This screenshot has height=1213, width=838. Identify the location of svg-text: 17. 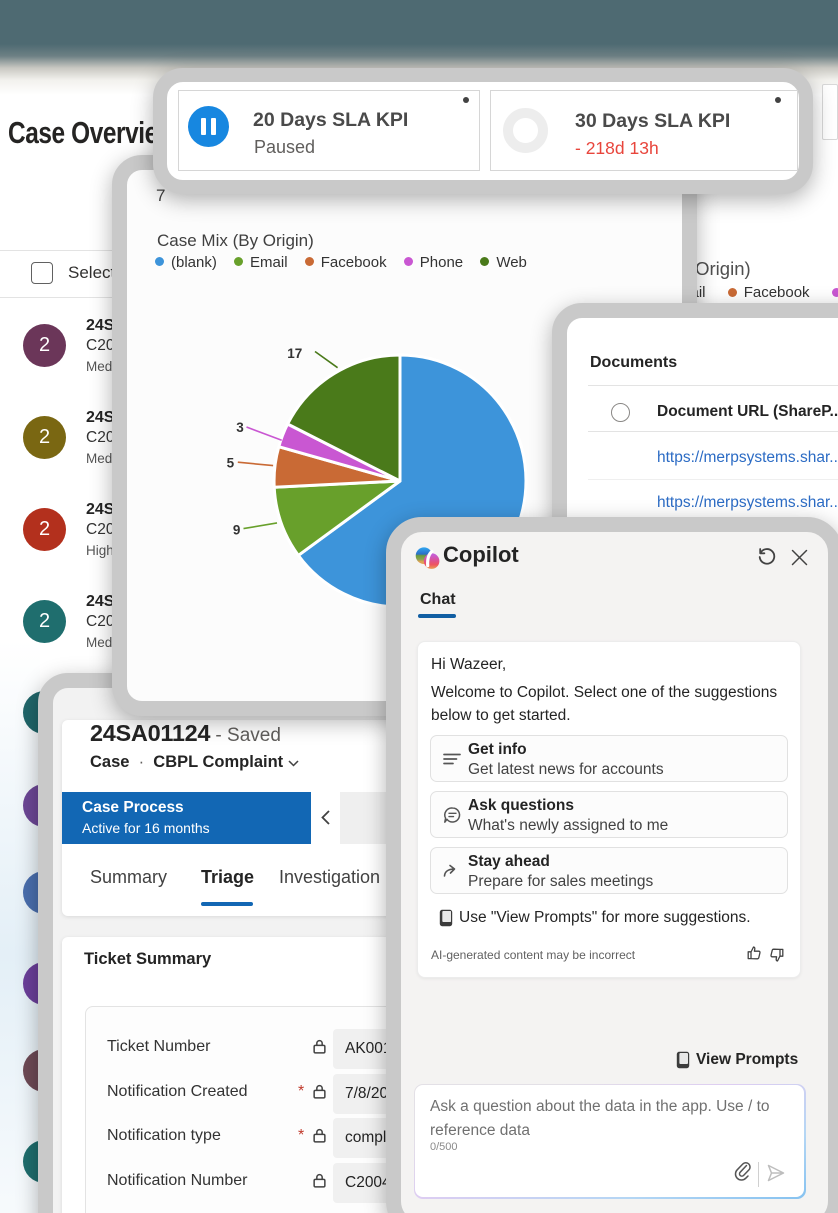
(294, 353).